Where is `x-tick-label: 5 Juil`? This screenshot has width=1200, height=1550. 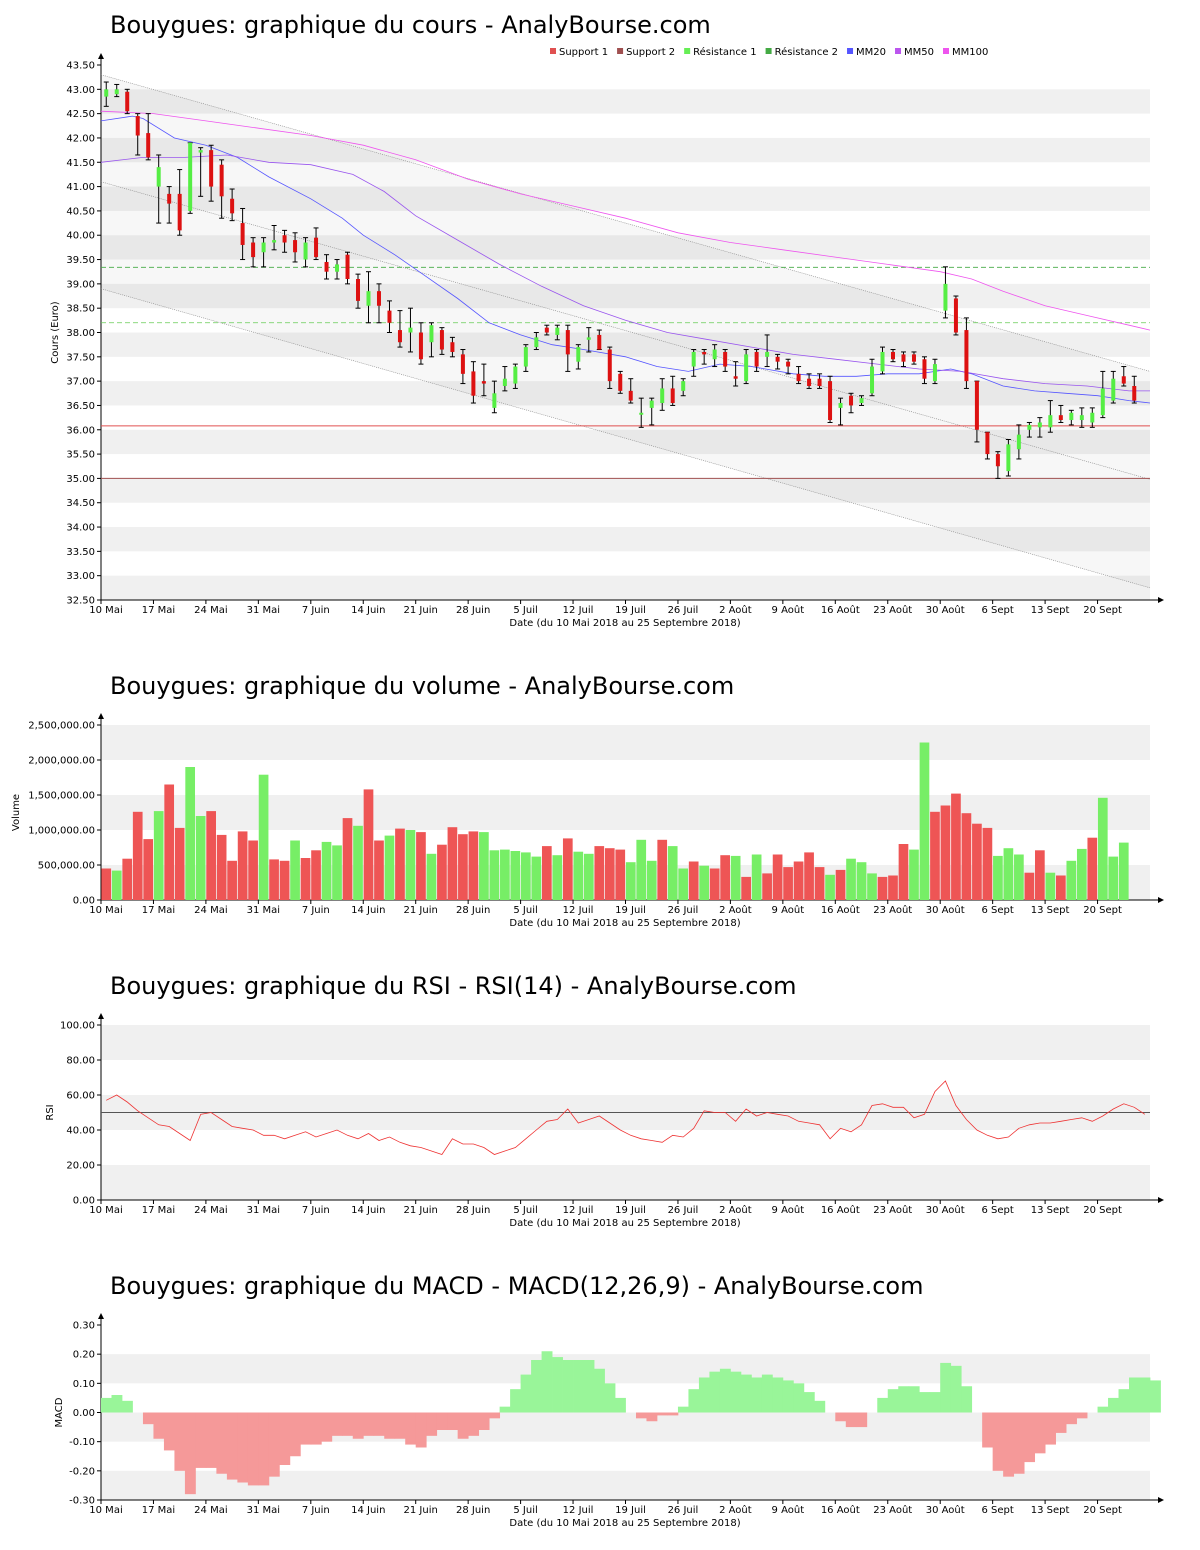
x-tick-label: 5 Juil is located at coordinates (525, 910).